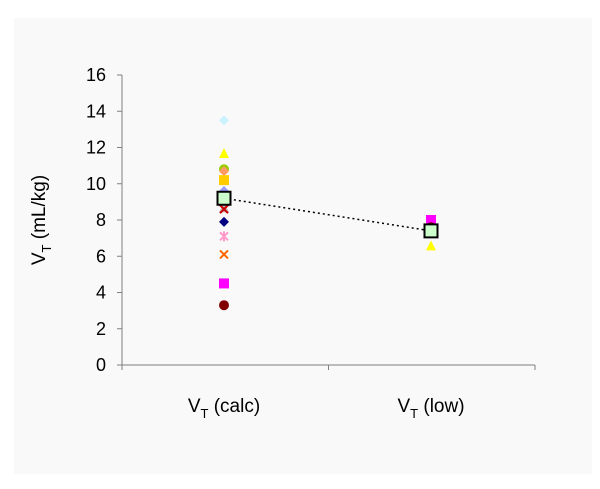 This screenshot has height=489, width=600. What do you see at coordinates (234, 406) in the screenshot?
I see `x-category-rest: (calc)` at bounding box center [234, 406].